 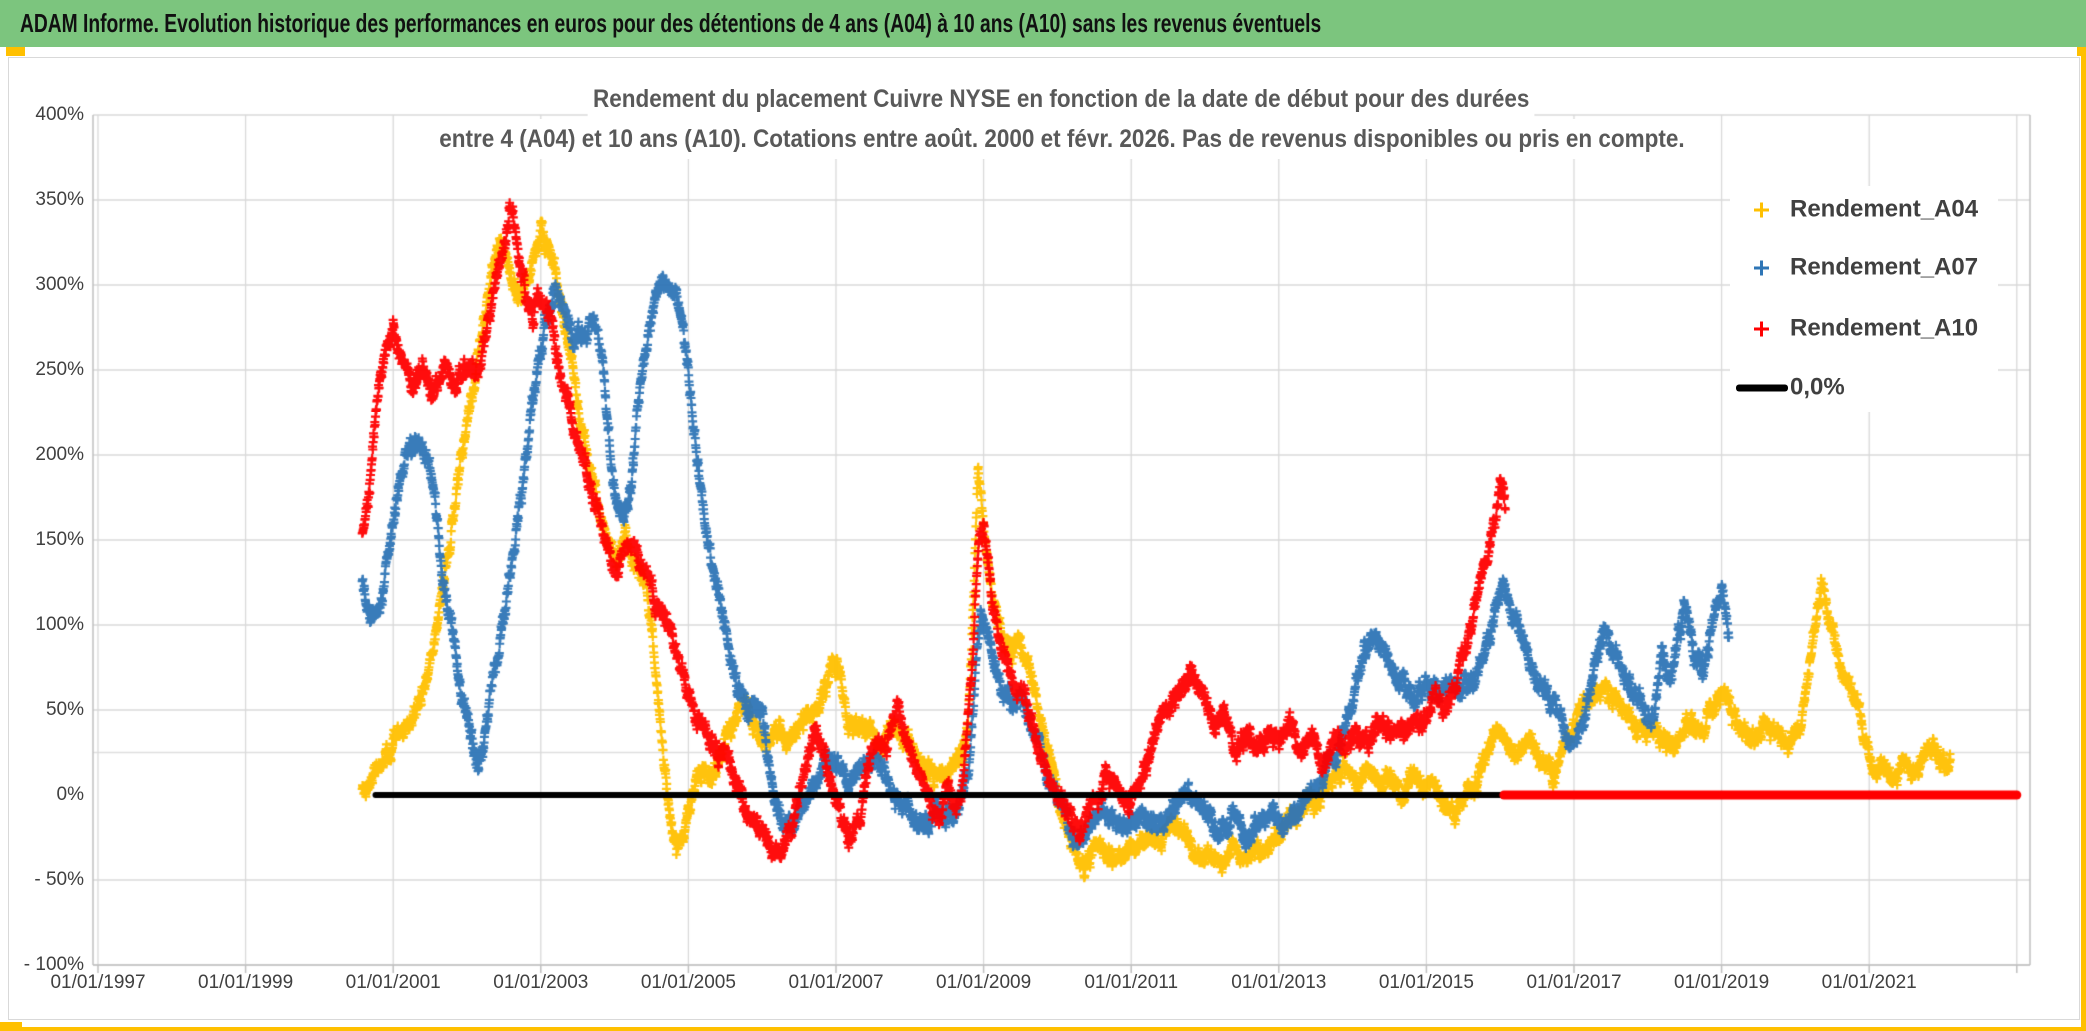 What do you see at coordinates (15, 51) in the screenshot?
I see `gold-accent-top-left` at bounding box center [15, 51].